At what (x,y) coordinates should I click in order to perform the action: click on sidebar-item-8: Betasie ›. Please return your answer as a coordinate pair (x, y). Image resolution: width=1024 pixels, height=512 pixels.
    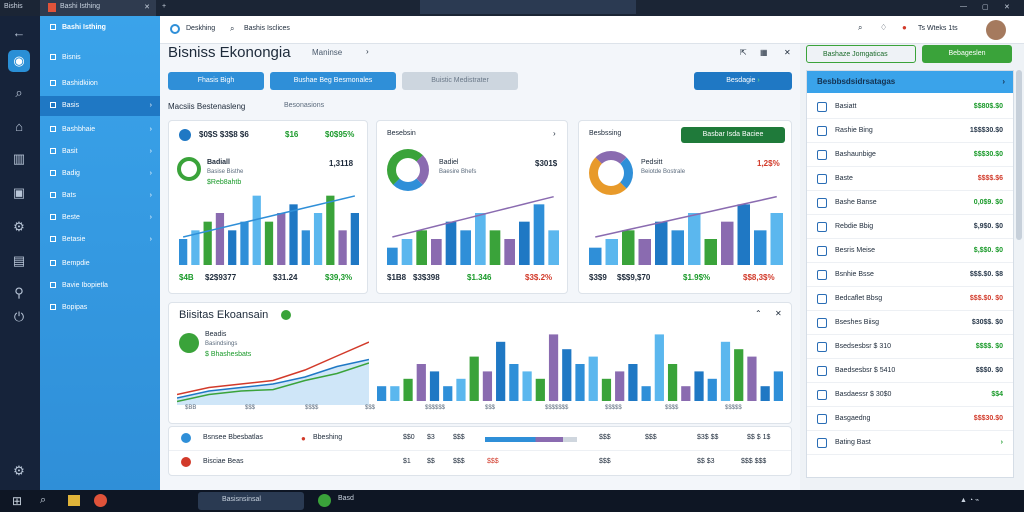
    Looking at the image, I should click on (100, 240).